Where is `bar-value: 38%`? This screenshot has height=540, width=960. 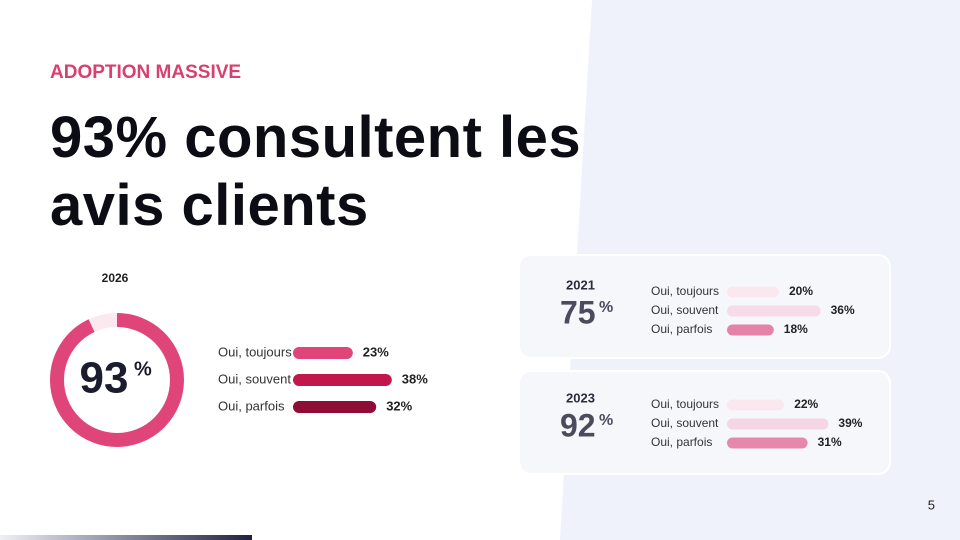 bar-value: 38% is located at coordinates (415, 378).